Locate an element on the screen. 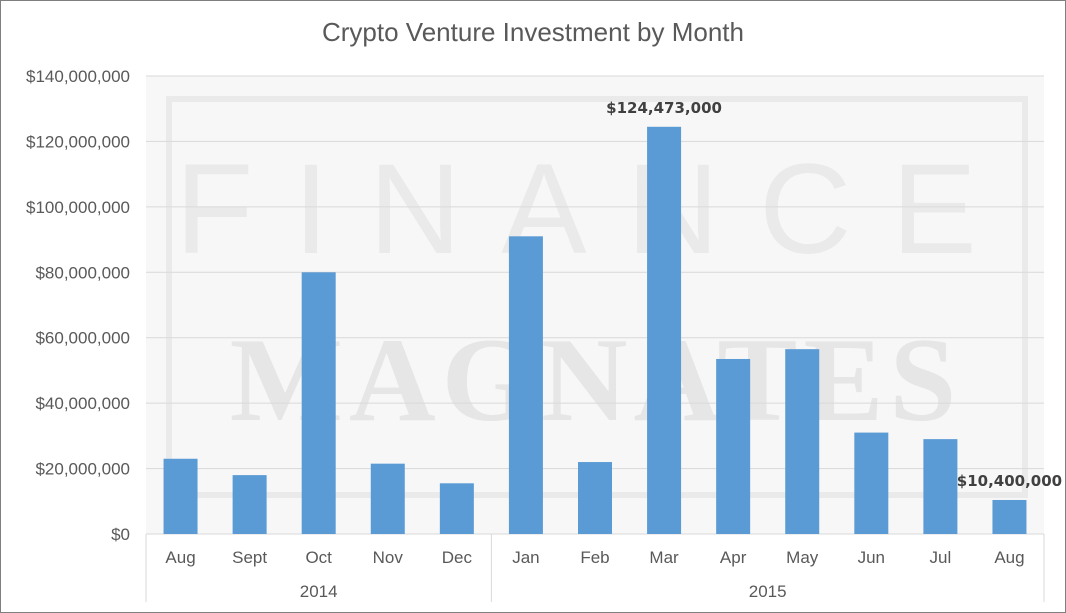  x-tick-label: Nov is located at coordinates (388, 557).